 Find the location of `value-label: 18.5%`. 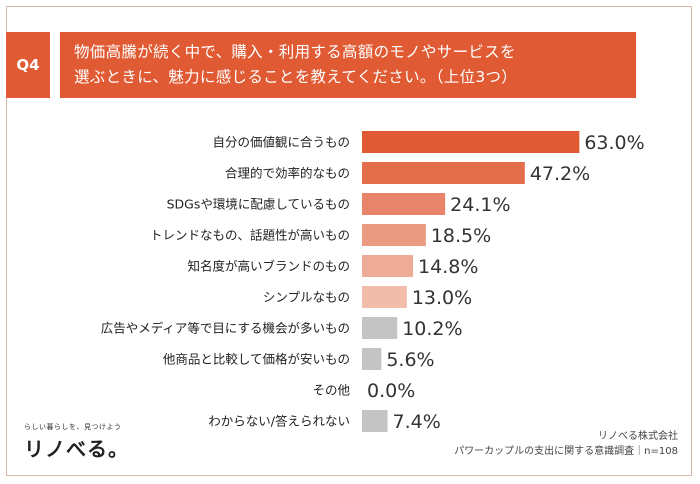

value-label: 18.5% is located at coordinates (461, 236).